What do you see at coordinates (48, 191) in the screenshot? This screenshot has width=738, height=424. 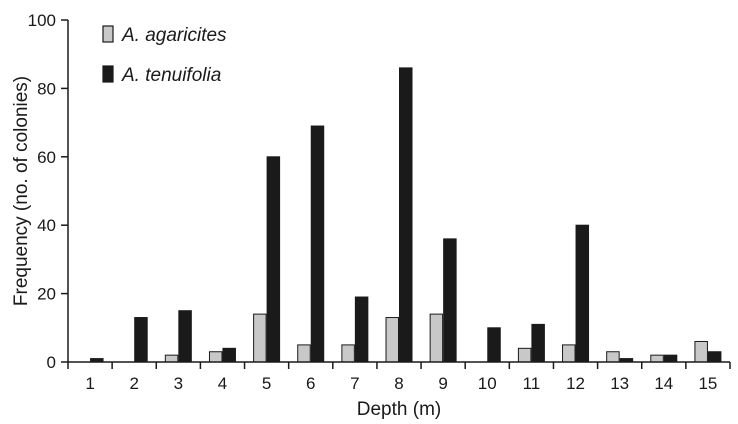 I see `y-axis-ticks: 0 20 40 60 80 100` at bounding box center [48, 191].